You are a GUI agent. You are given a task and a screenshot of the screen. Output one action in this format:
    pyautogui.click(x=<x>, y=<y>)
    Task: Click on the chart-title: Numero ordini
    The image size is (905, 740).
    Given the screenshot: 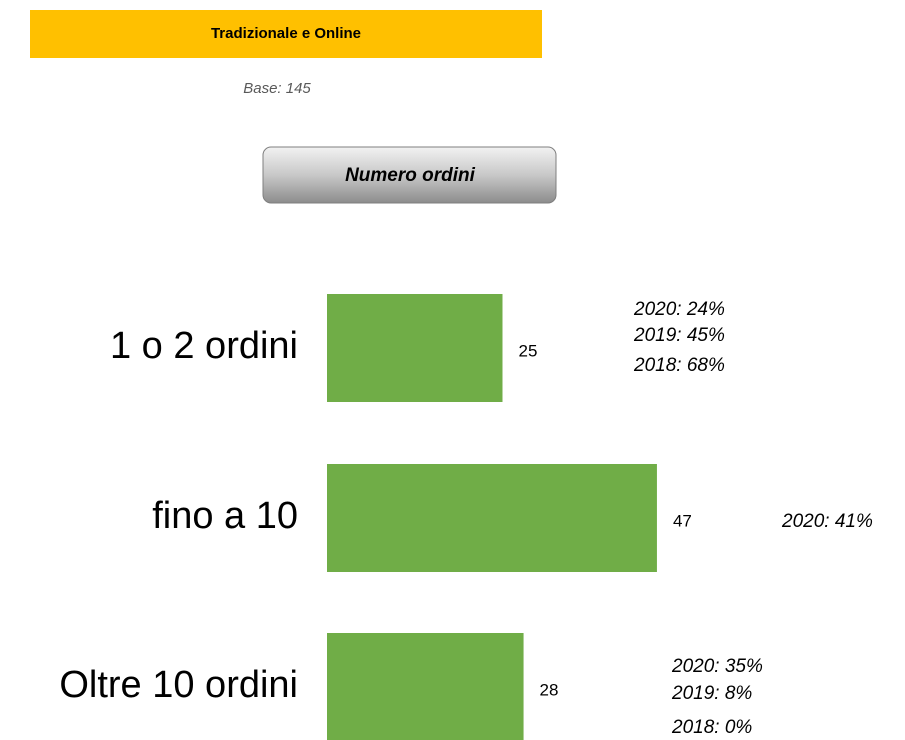 What is the action you would take?
    pyautogui.click(x=410, y=175)
    